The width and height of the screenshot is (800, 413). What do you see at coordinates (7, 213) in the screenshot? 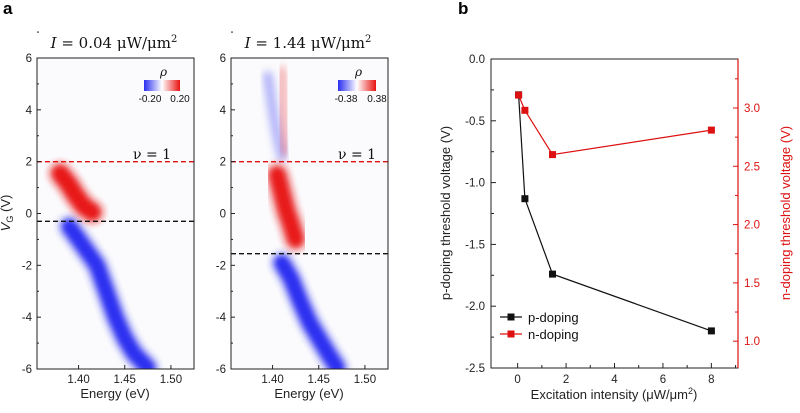
I see `heatmap-a-ylabel: VG (V)` at bounding box center [7, 213].